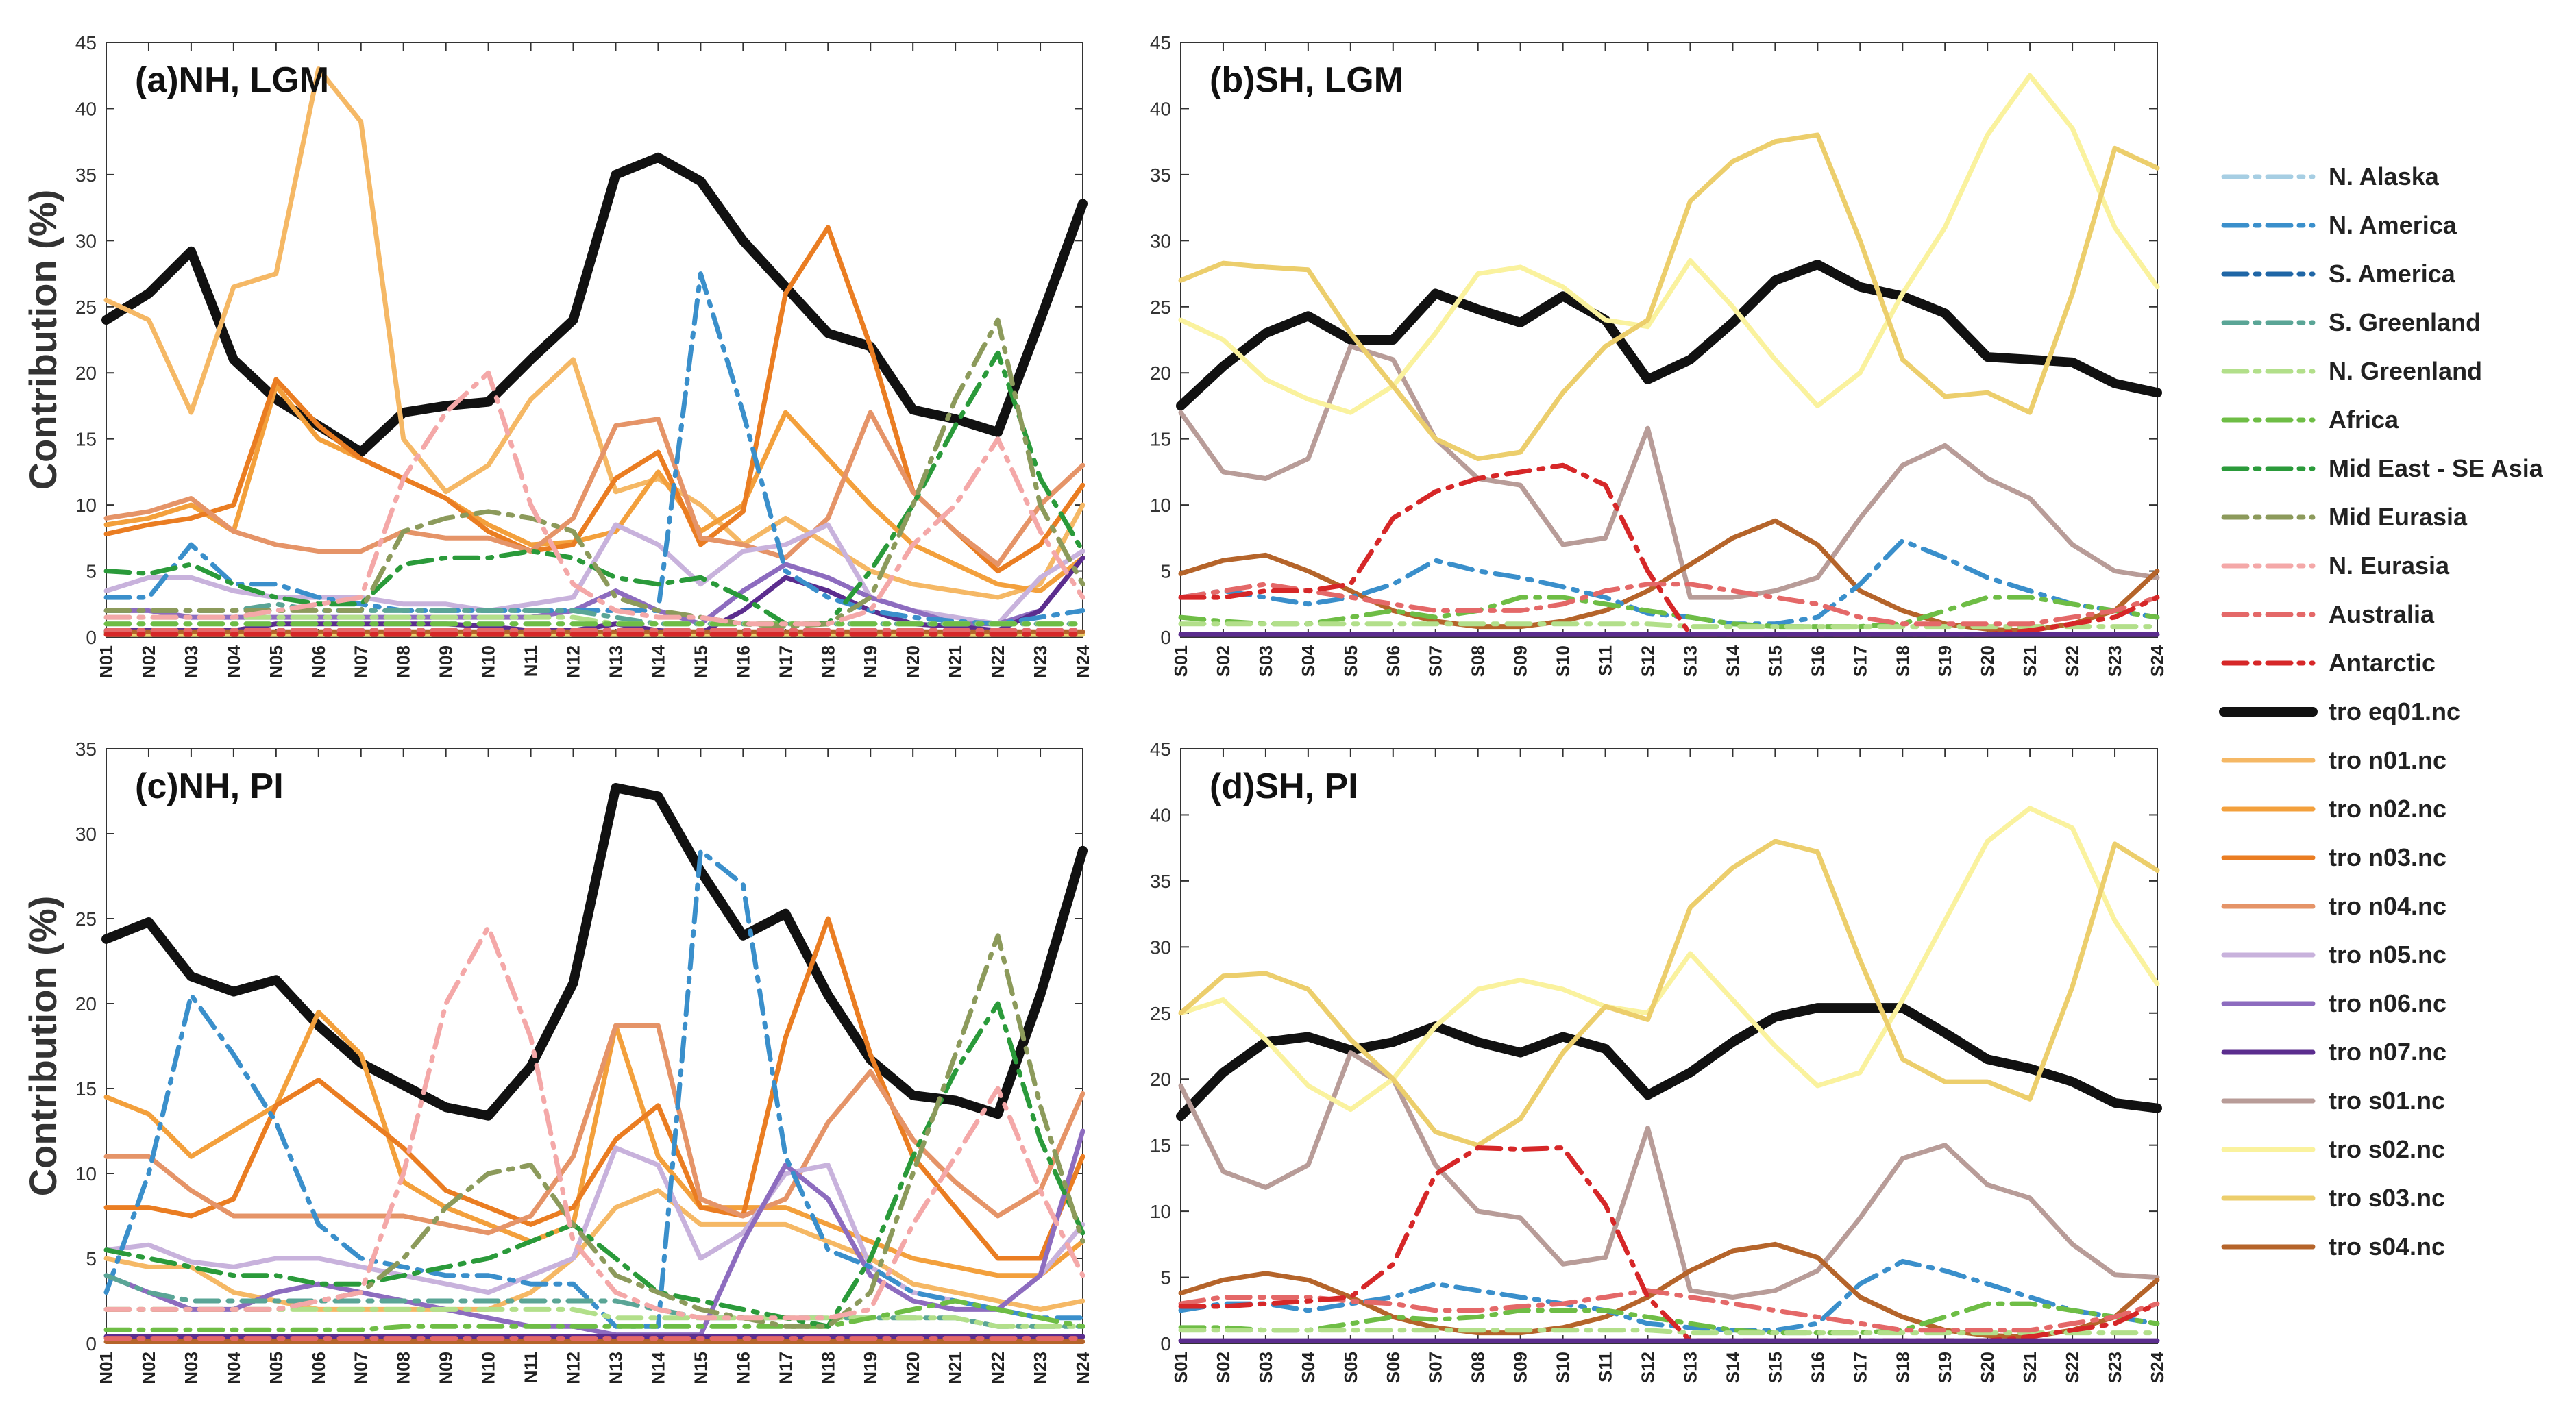 Image resolution: width=2576 pixels, height=1416 pixels. I want to click on legend-item-tro-n03-nc: tro n03.nc, so click(2334, 857).